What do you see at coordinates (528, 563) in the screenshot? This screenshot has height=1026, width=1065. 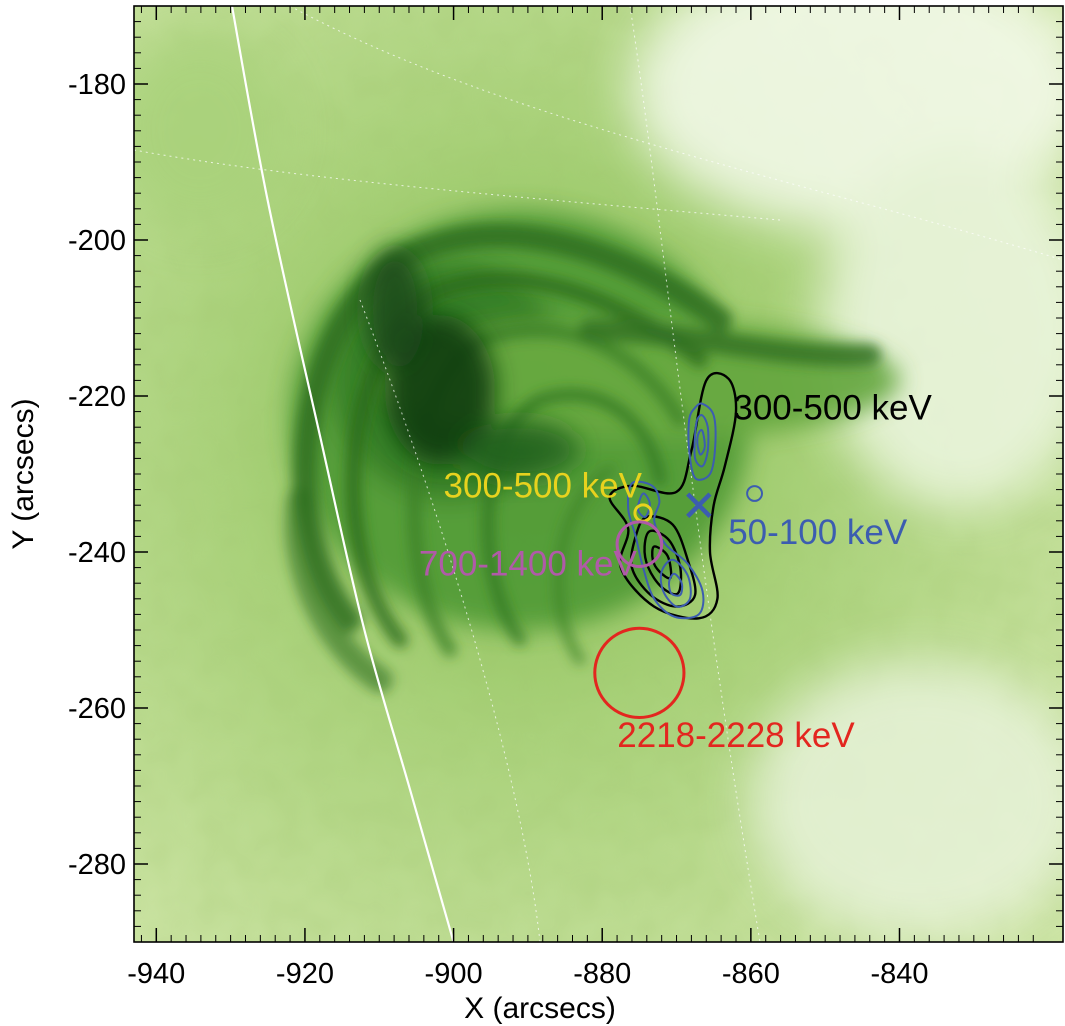 I see `energy-label-4: 700-1400 keV` at bounding box center [528, 563].